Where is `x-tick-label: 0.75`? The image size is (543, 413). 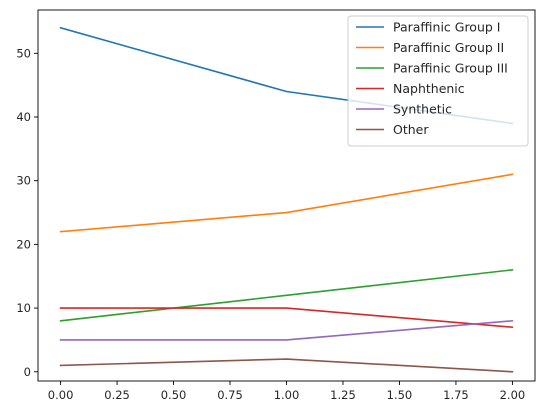
x-tick-label: 0.75 is located at coordinates (230, 395).